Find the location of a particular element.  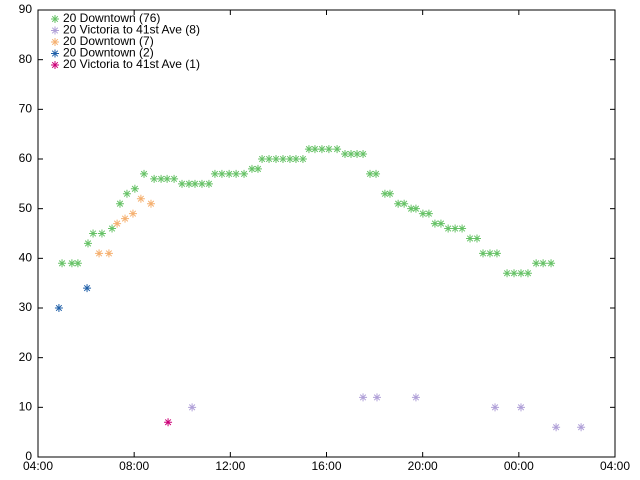

x-tick-label: 20:00 is located at coordinates (423, 466).